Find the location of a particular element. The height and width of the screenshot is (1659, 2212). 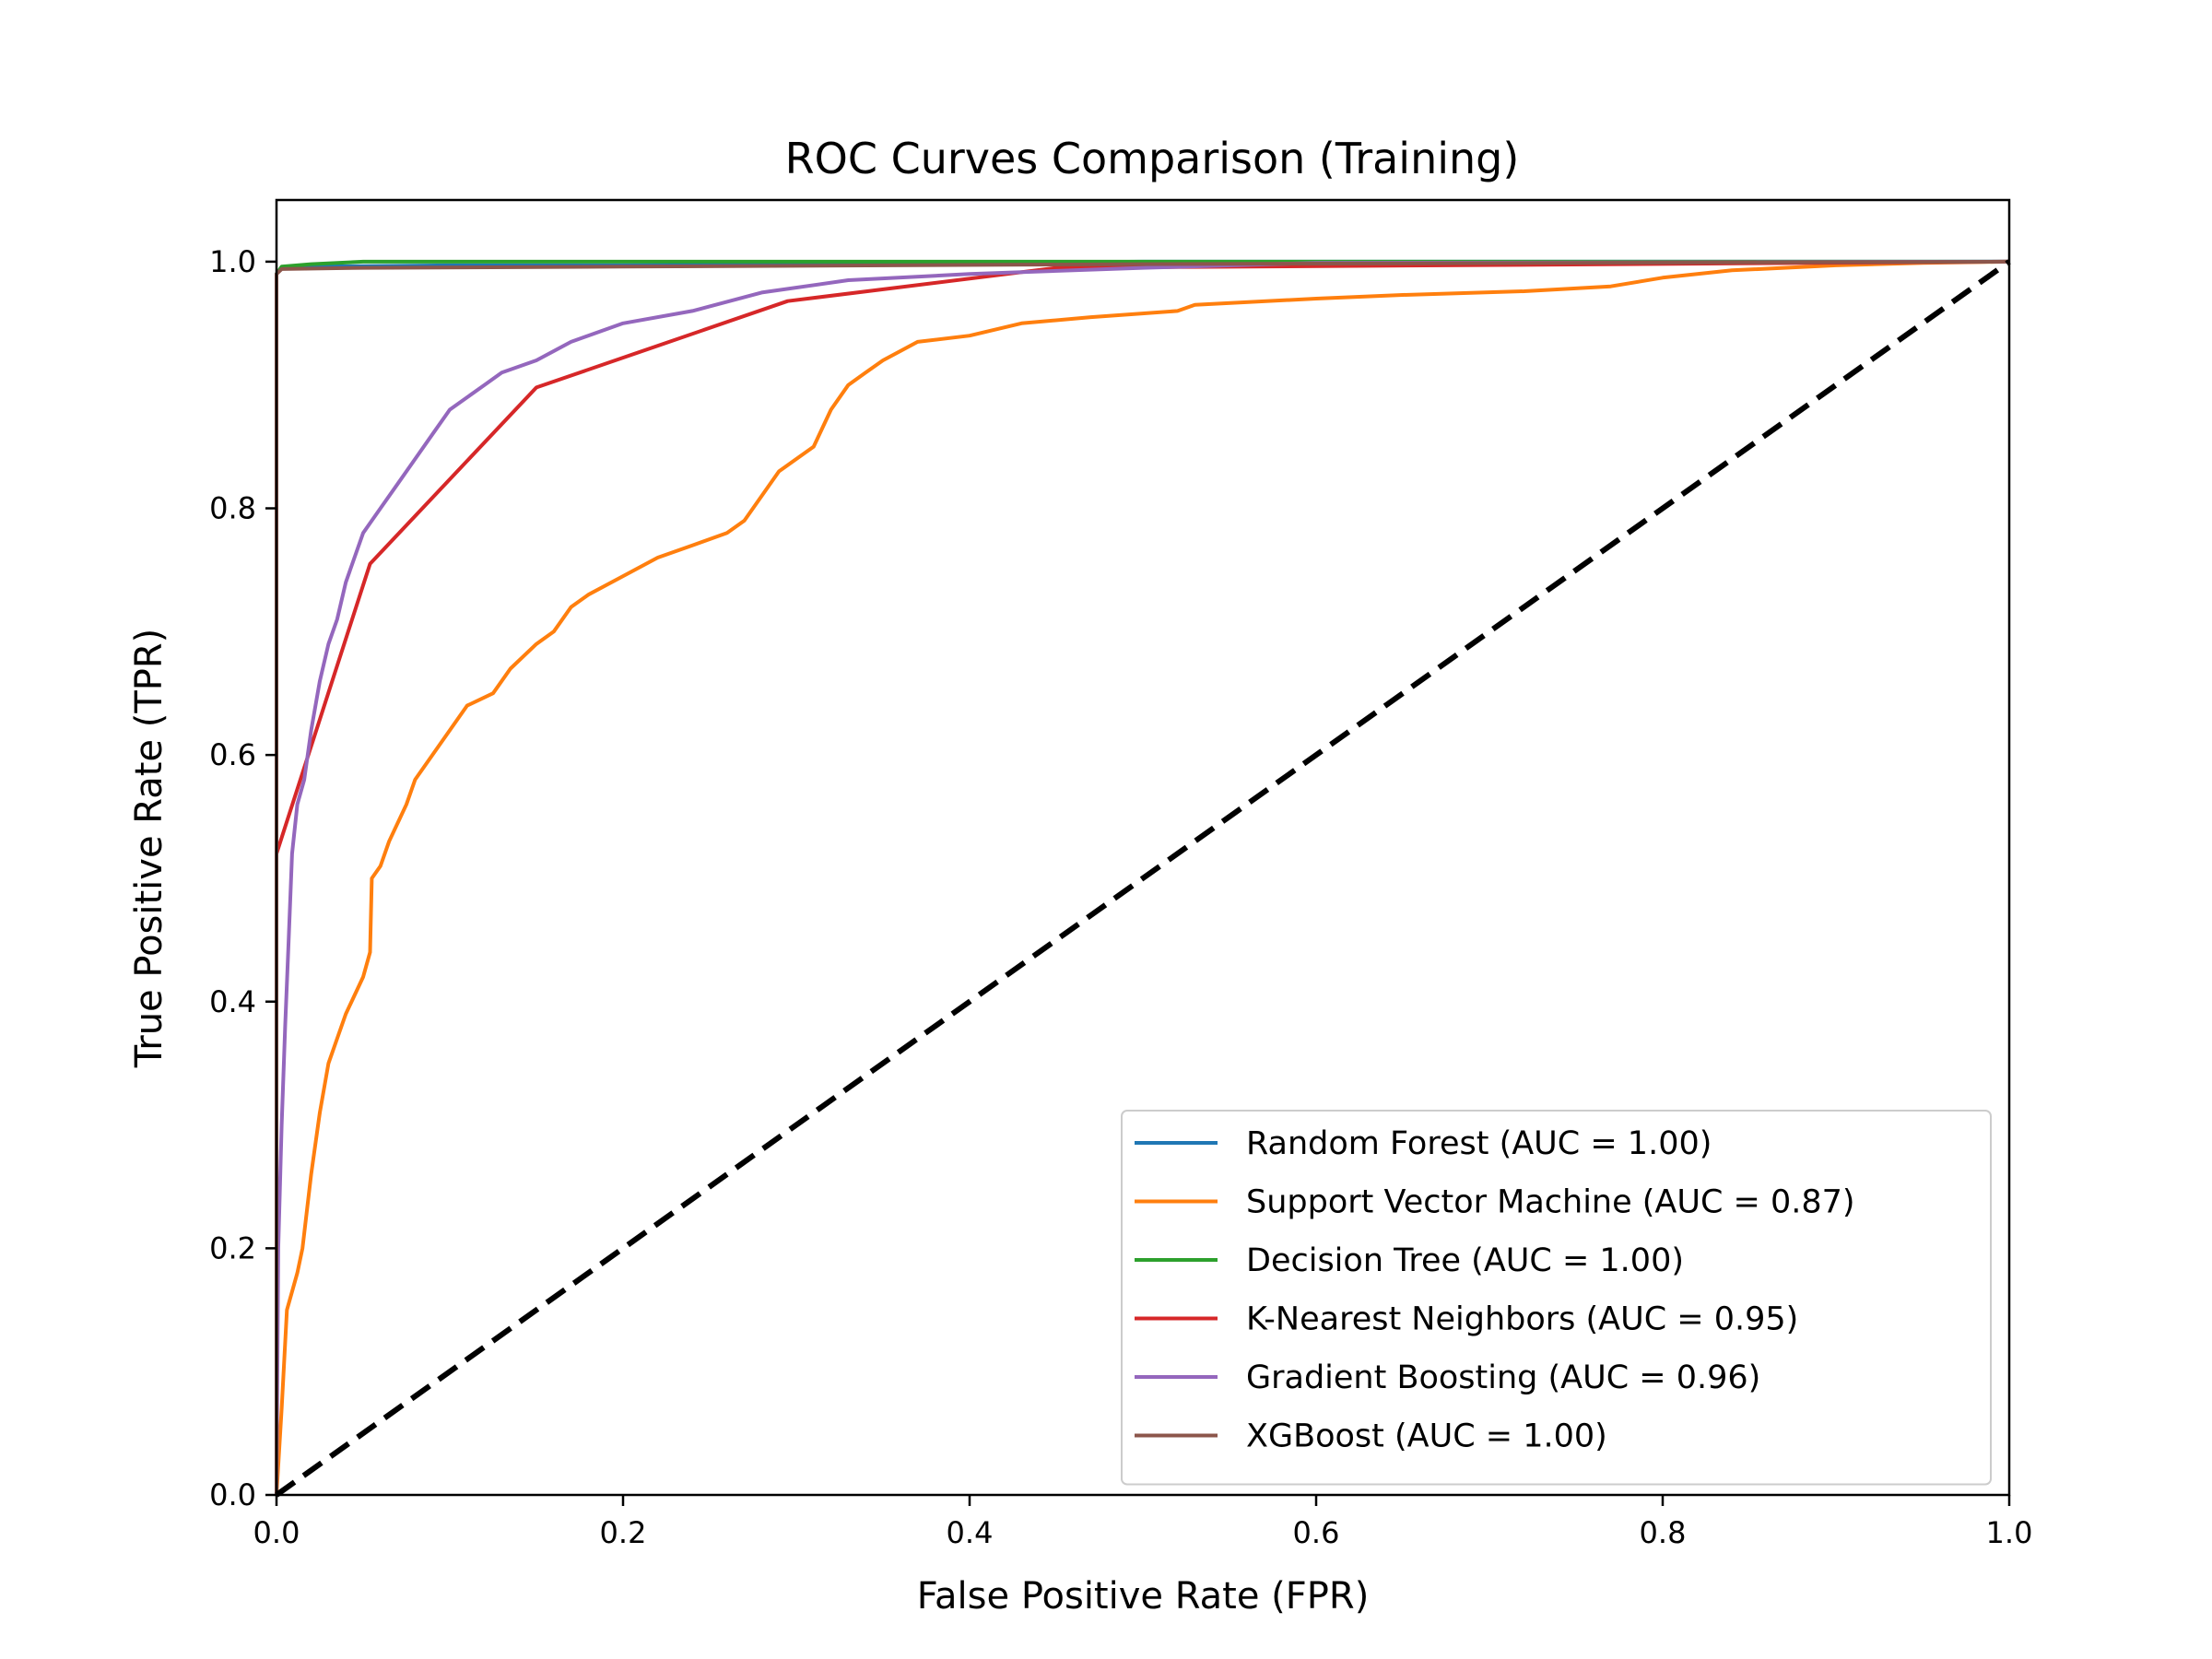

x-tick-label-0: 0.0 is located at coordinates (276, 1532).